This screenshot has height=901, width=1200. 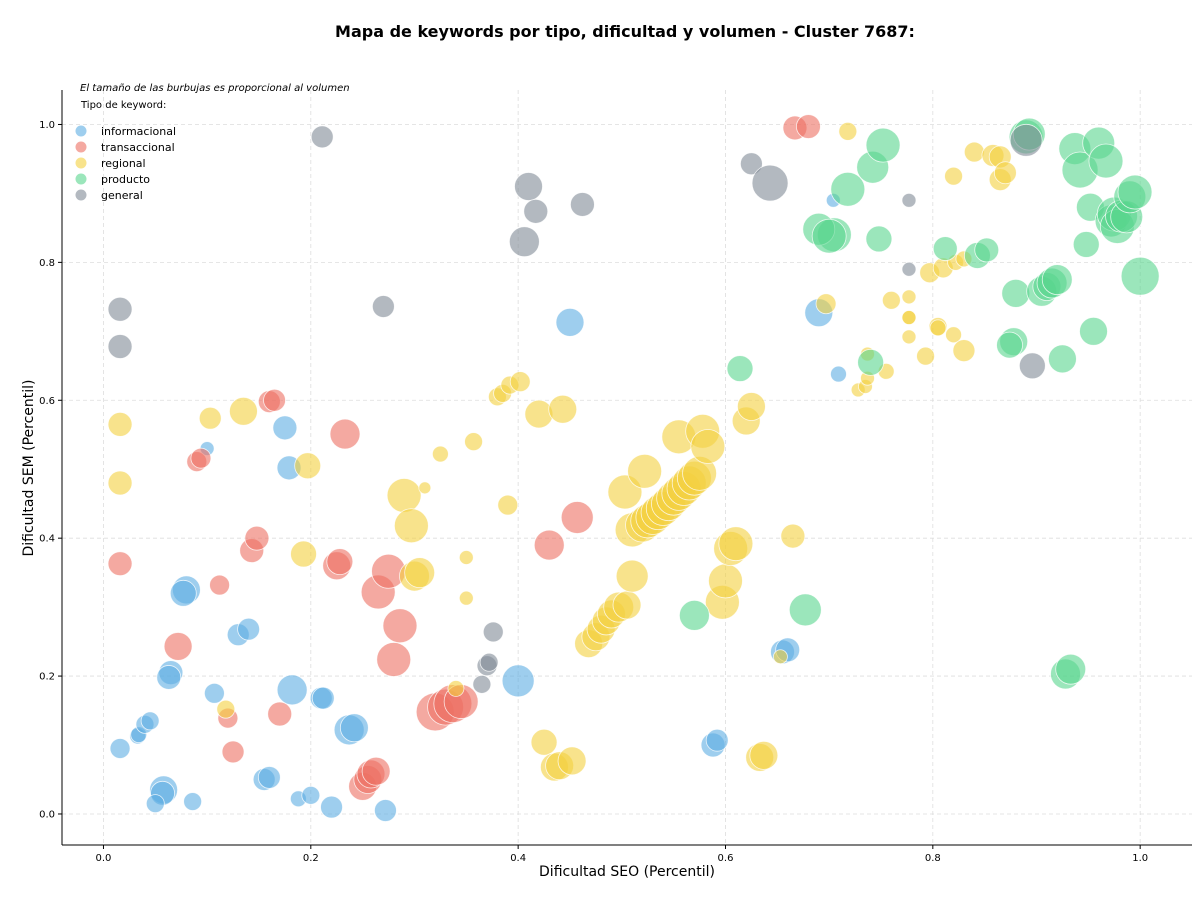 I want to click on y-tick-label: 0.8, so click(x=47, y=263).